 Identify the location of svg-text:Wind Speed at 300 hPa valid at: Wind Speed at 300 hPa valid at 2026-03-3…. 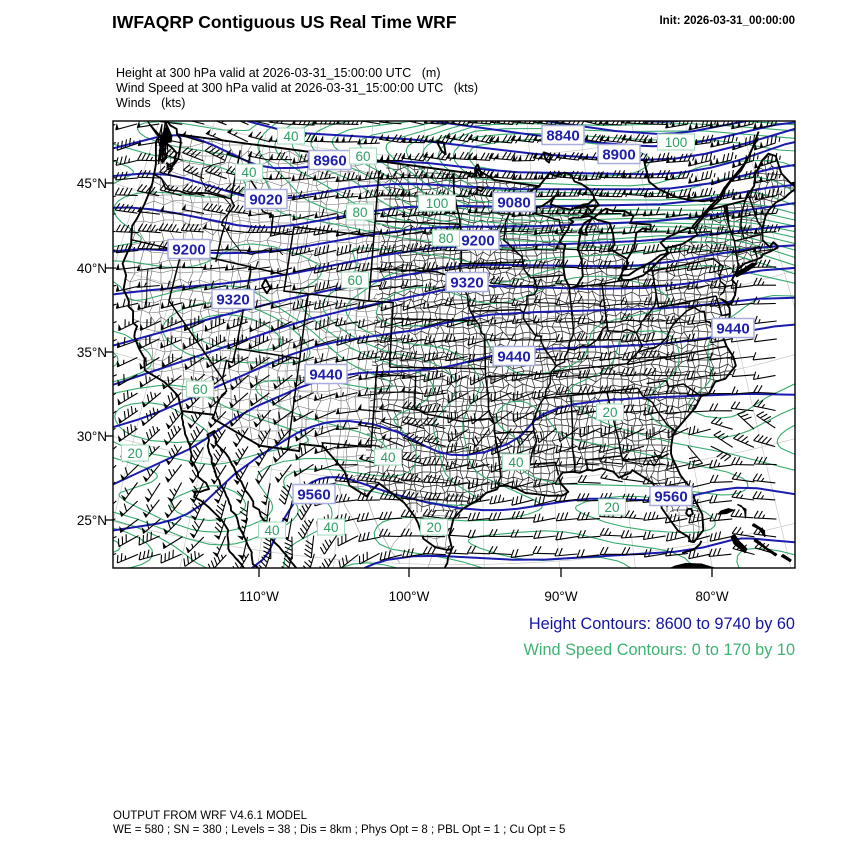
(297, 88).